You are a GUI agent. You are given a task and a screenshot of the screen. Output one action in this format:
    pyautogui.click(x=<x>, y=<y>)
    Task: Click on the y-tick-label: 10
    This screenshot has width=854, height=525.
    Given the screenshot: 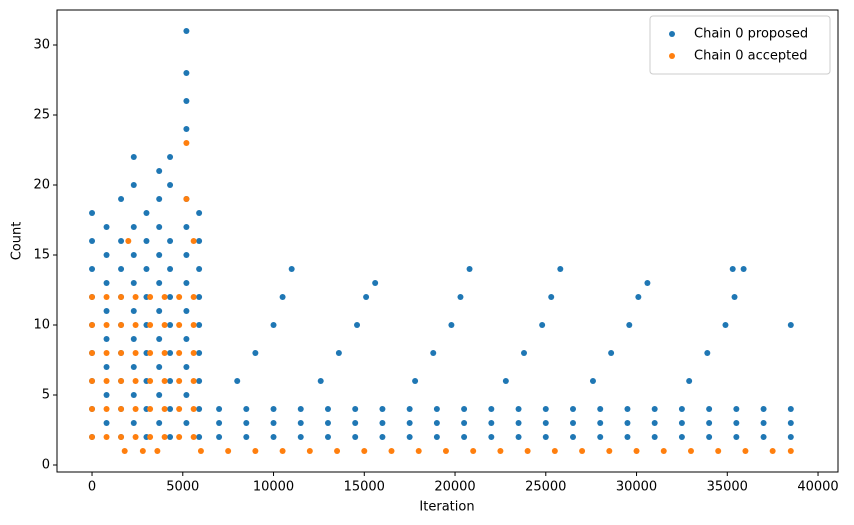 What is the action you would take?
    pyautogui.click(x=41, y=325)
    